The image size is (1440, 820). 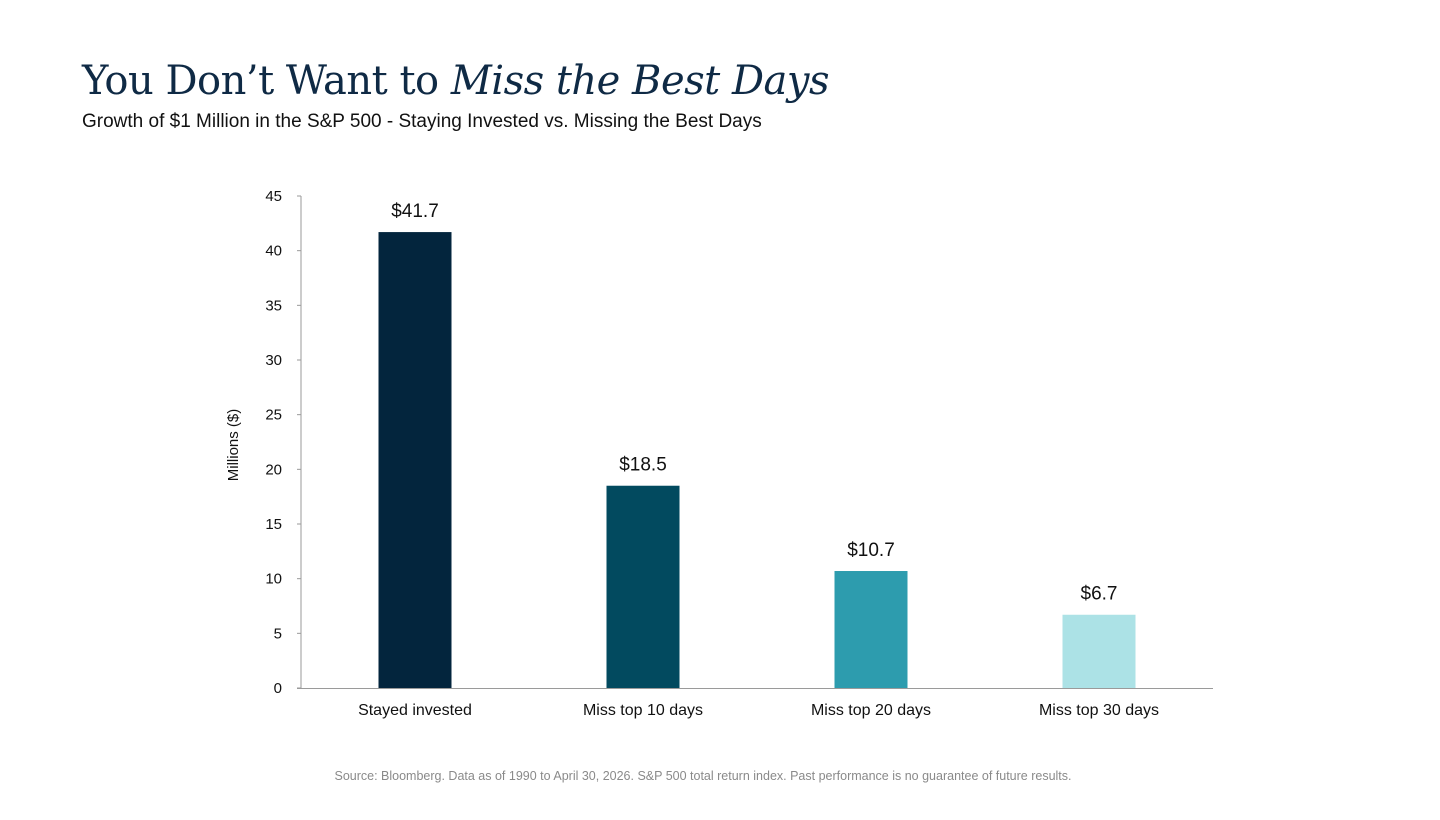 I want to click on x-category-label: Miss top 10 days, so click(x=643, y=710).